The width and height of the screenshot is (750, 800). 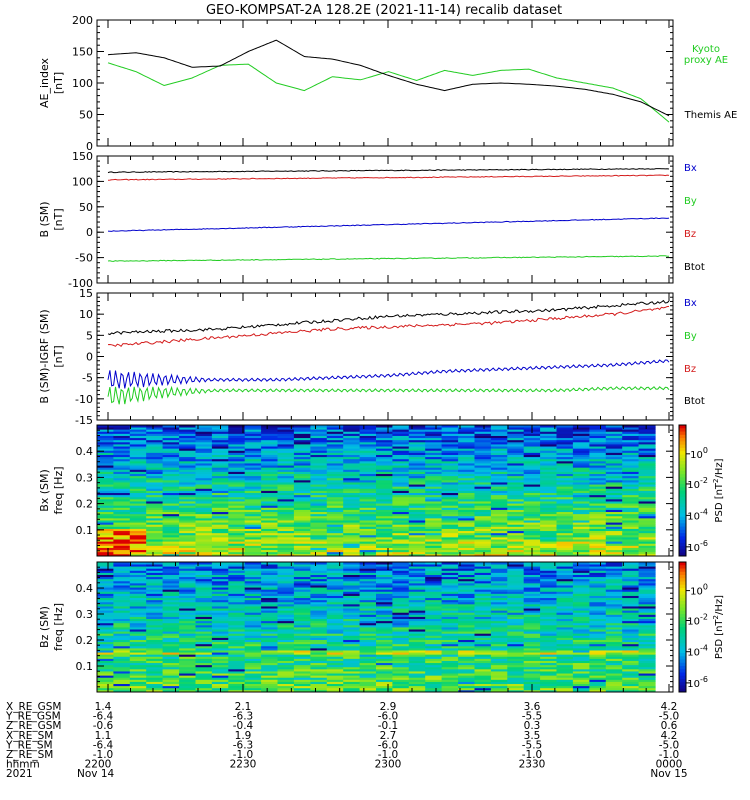 I want to click on legend-label: Btot, so click(x=694, y=267).